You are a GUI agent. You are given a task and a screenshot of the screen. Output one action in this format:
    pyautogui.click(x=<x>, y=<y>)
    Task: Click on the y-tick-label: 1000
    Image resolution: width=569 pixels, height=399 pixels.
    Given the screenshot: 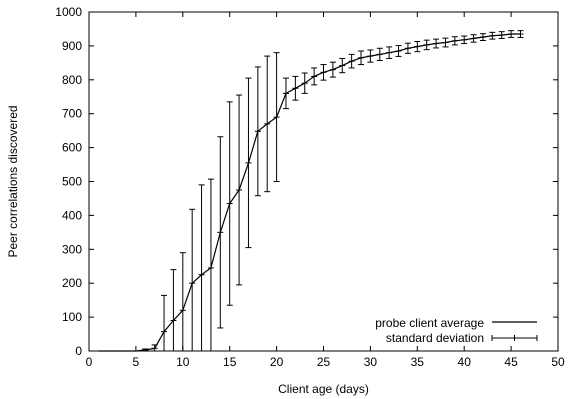 What is the action you would take?
    pyautogui.click(x=68, y=12)
    